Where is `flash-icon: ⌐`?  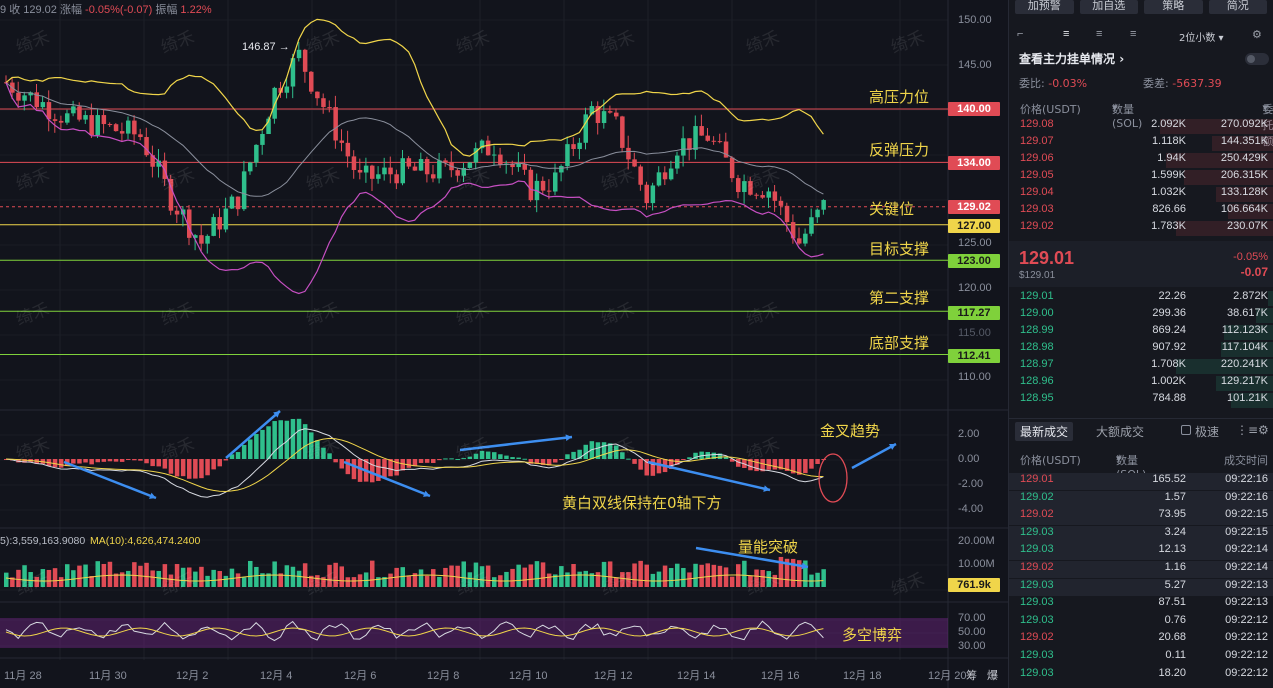
flash-icon: ⌐ is located at coordinates (1020, 34).